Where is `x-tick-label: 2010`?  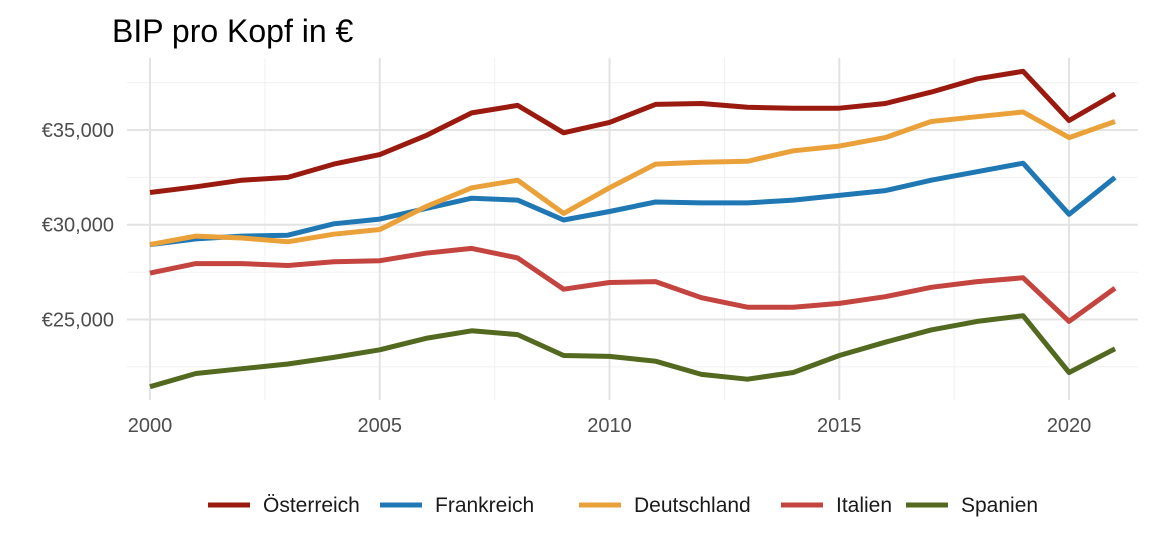
x-tick-label: 2010 is located at coordinates (609, 426).